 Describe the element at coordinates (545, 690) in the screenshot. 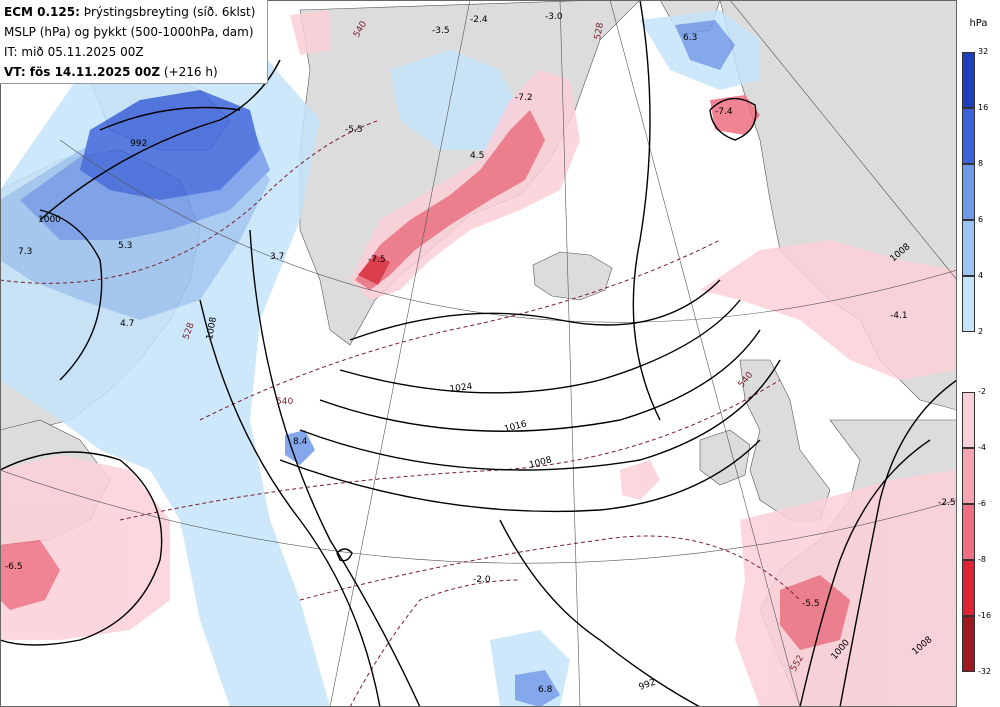

I see `change-label: 6.8` at that location.